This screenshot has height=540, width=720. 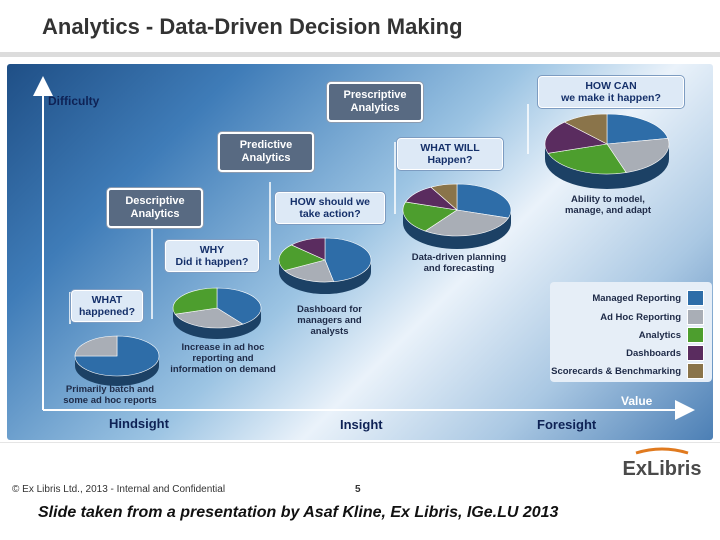 I want to click on x-label-insight: Insight, so click(x=361, y=424).